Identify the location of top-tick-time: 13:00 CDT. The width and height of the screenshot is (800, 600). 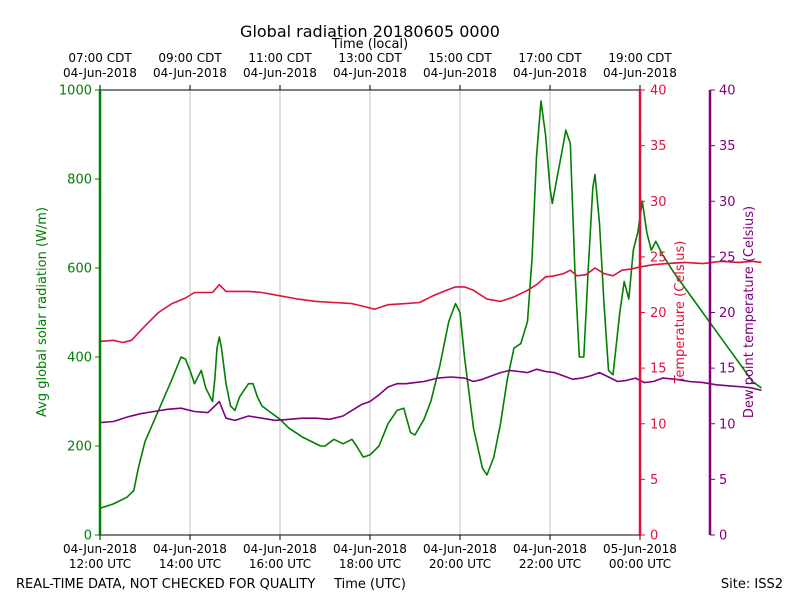
(370, 58).